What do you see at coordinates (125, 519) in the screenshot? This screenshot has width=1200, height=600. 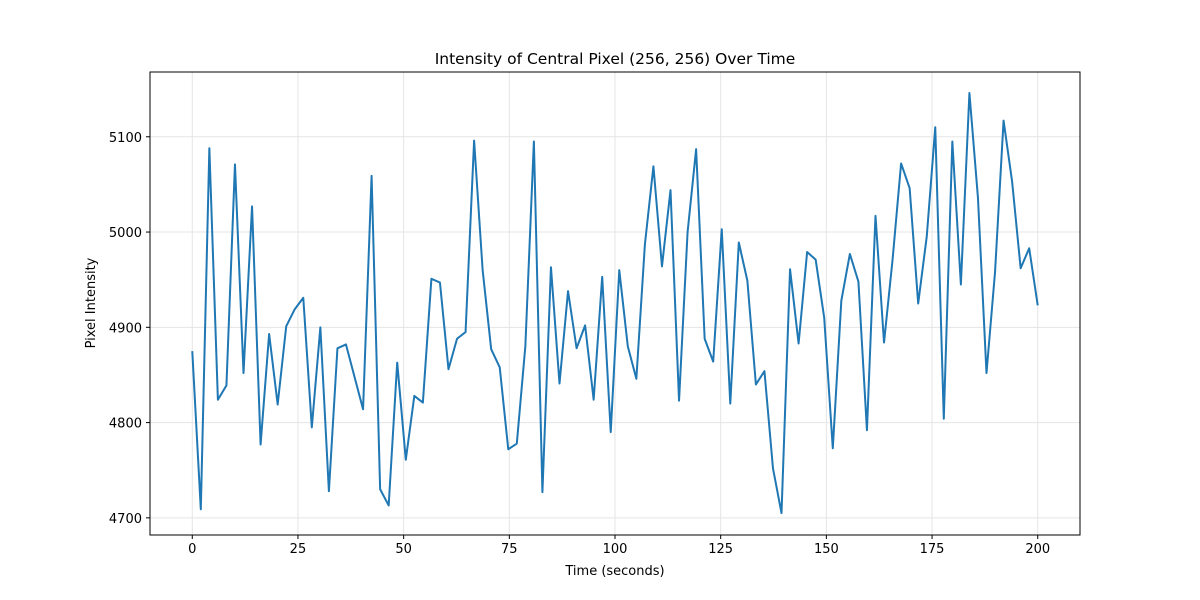 I see `y-tick-label: 4700` at bounding box center [125, 519].